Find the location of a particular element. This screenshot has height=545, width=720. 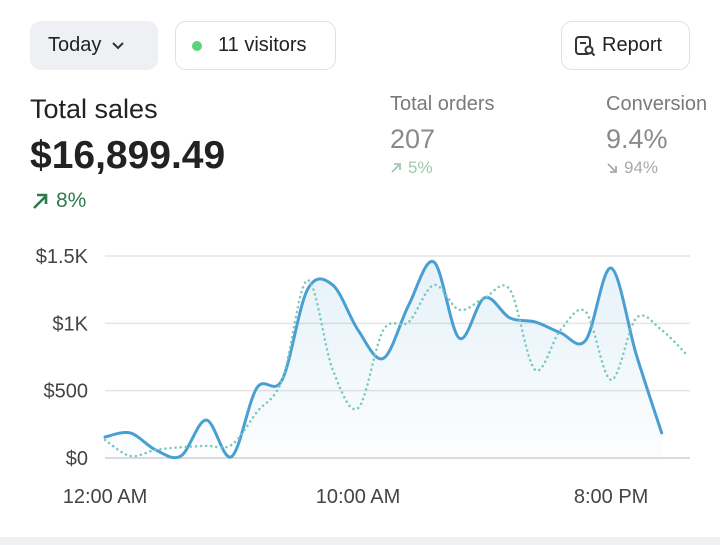

chevron-icon is located at coordinates (118, 45).